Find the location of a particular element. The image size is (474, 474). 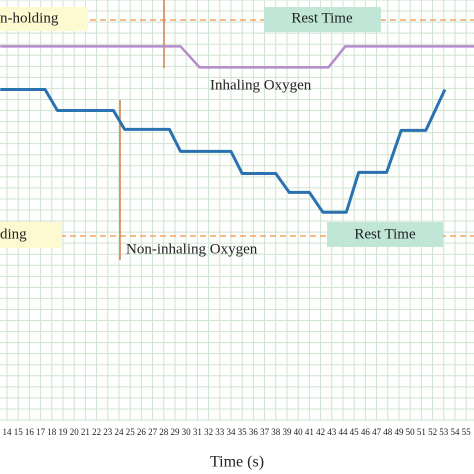

x-tick-label: 24 is located at coordinates (119, 432).